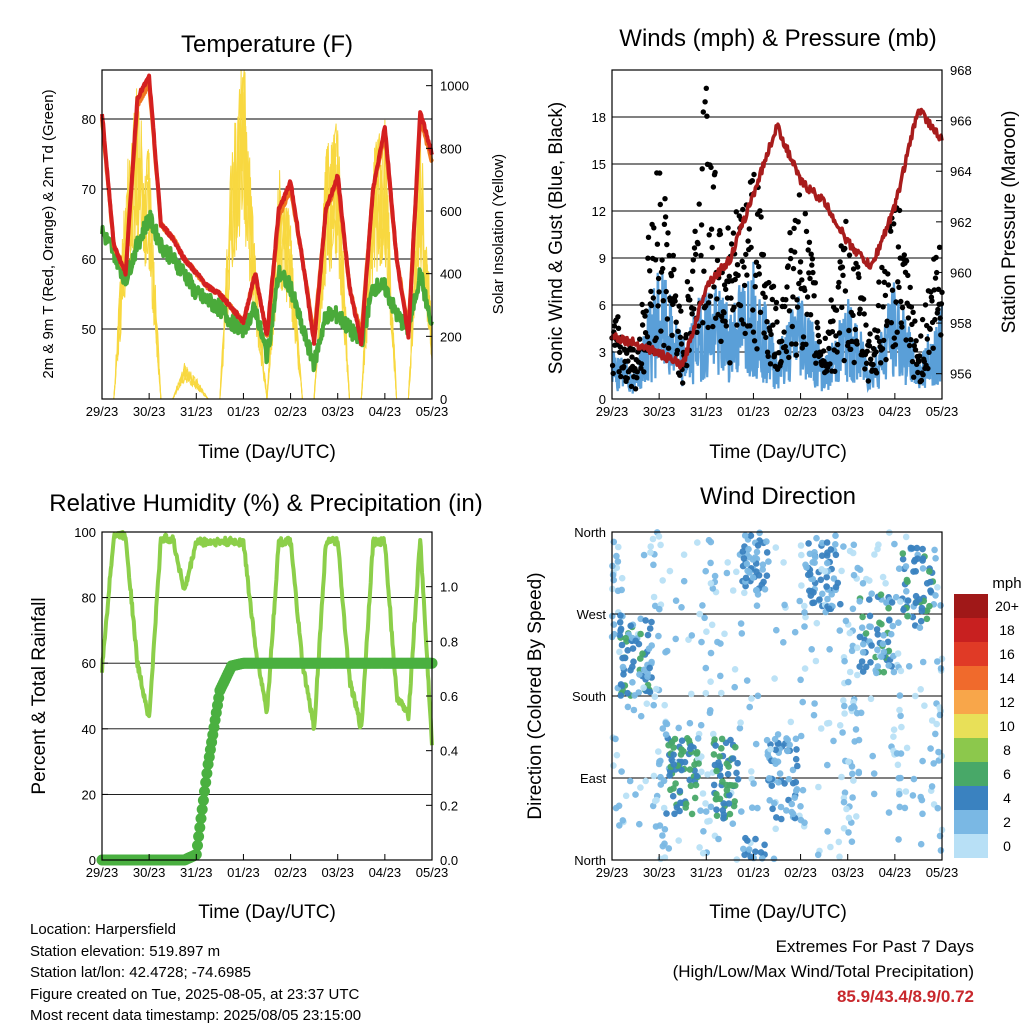  Describe the element at coordinates (599, 117) in the screenshot. I see `y-tick-label: 18` at that location.